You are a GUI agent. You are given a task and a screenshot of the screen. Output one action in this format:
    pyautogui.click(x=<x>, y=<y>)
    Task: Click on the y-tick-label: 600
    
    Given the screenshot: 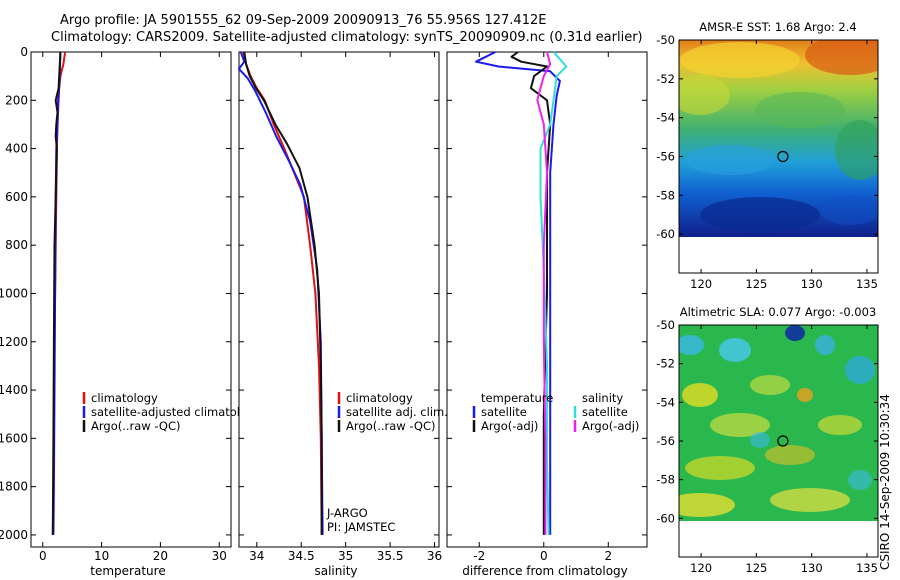 What is the action you would take?
    pyautogui.click(x=16, y=197)
    